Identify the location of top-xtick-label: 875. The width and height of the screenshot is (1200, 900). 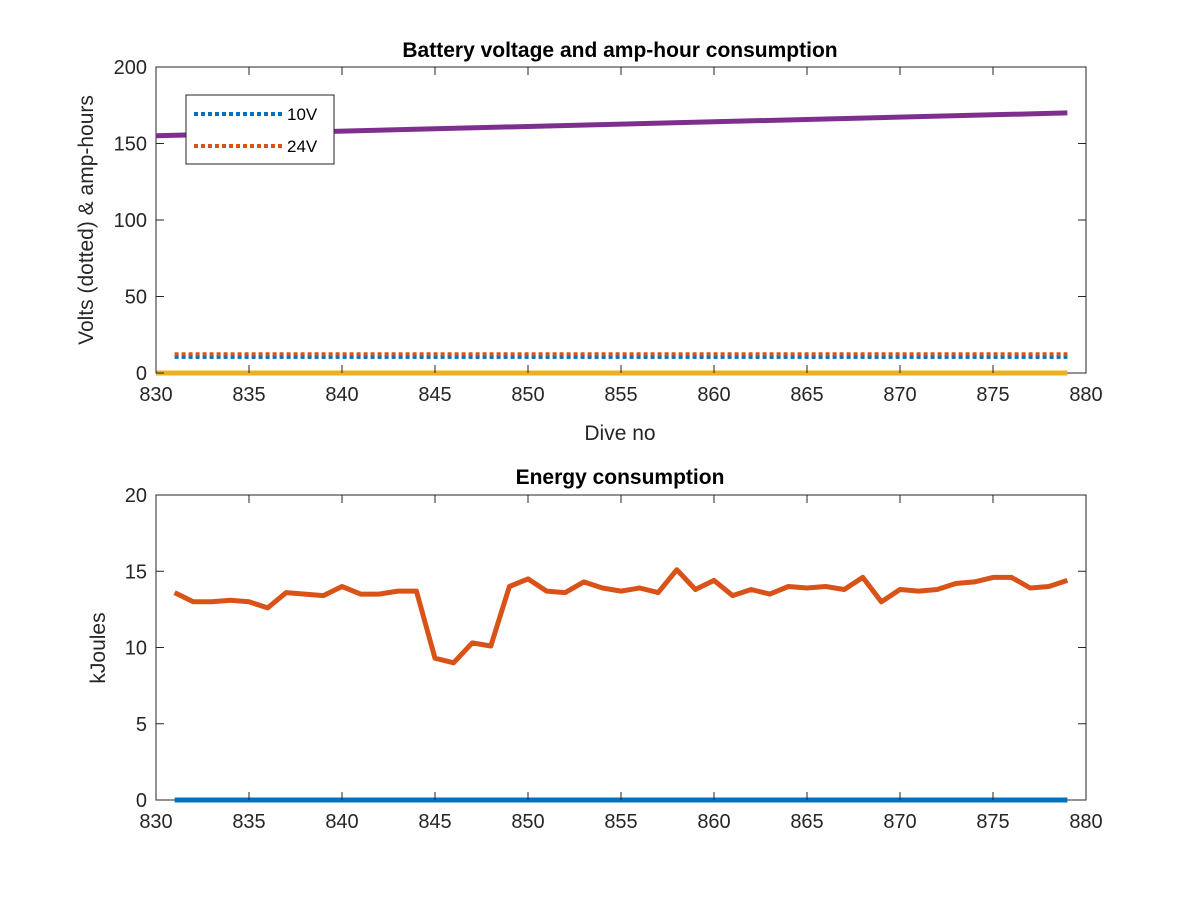
(992, 395).